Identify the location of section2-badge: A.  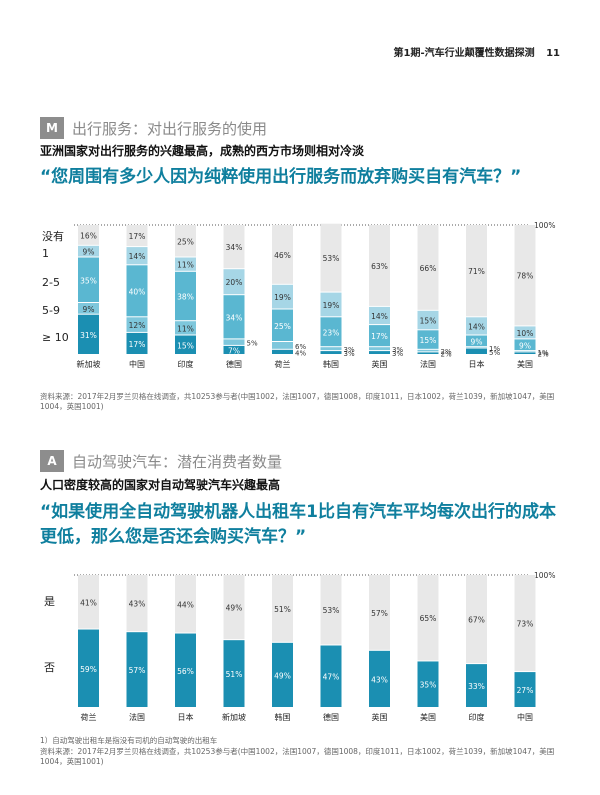
(52, 461).